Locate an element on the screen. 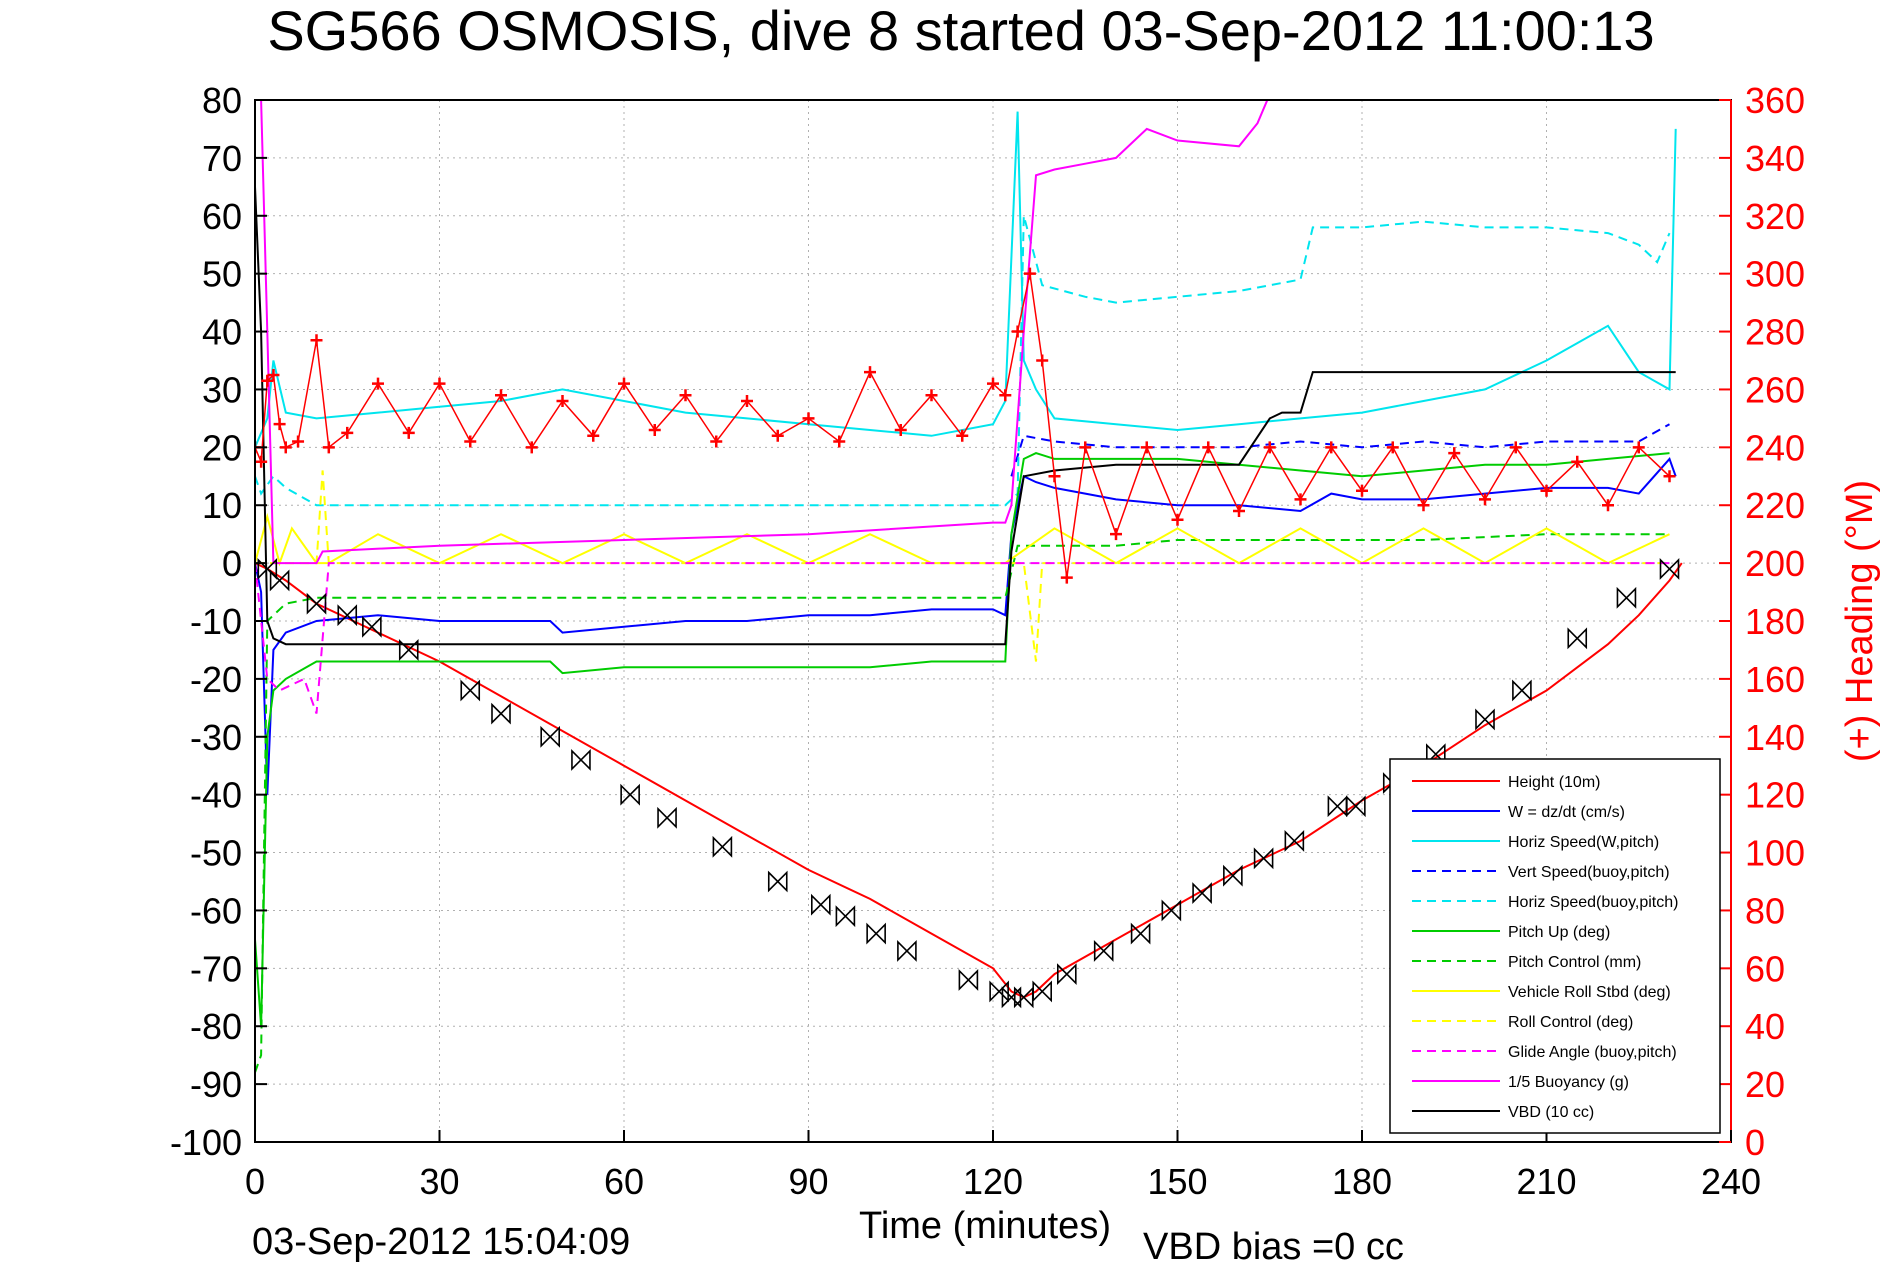 This screenshot has height=1262, width=1891. y-tick-label: -20 is located at coordinates (216, 679).